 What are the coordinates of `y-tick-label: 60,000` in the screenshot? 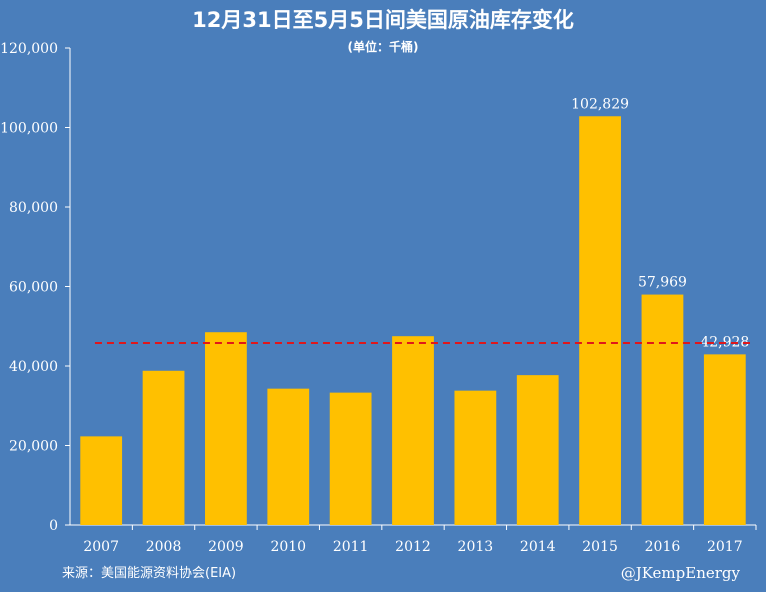 It's located at (33, 288).